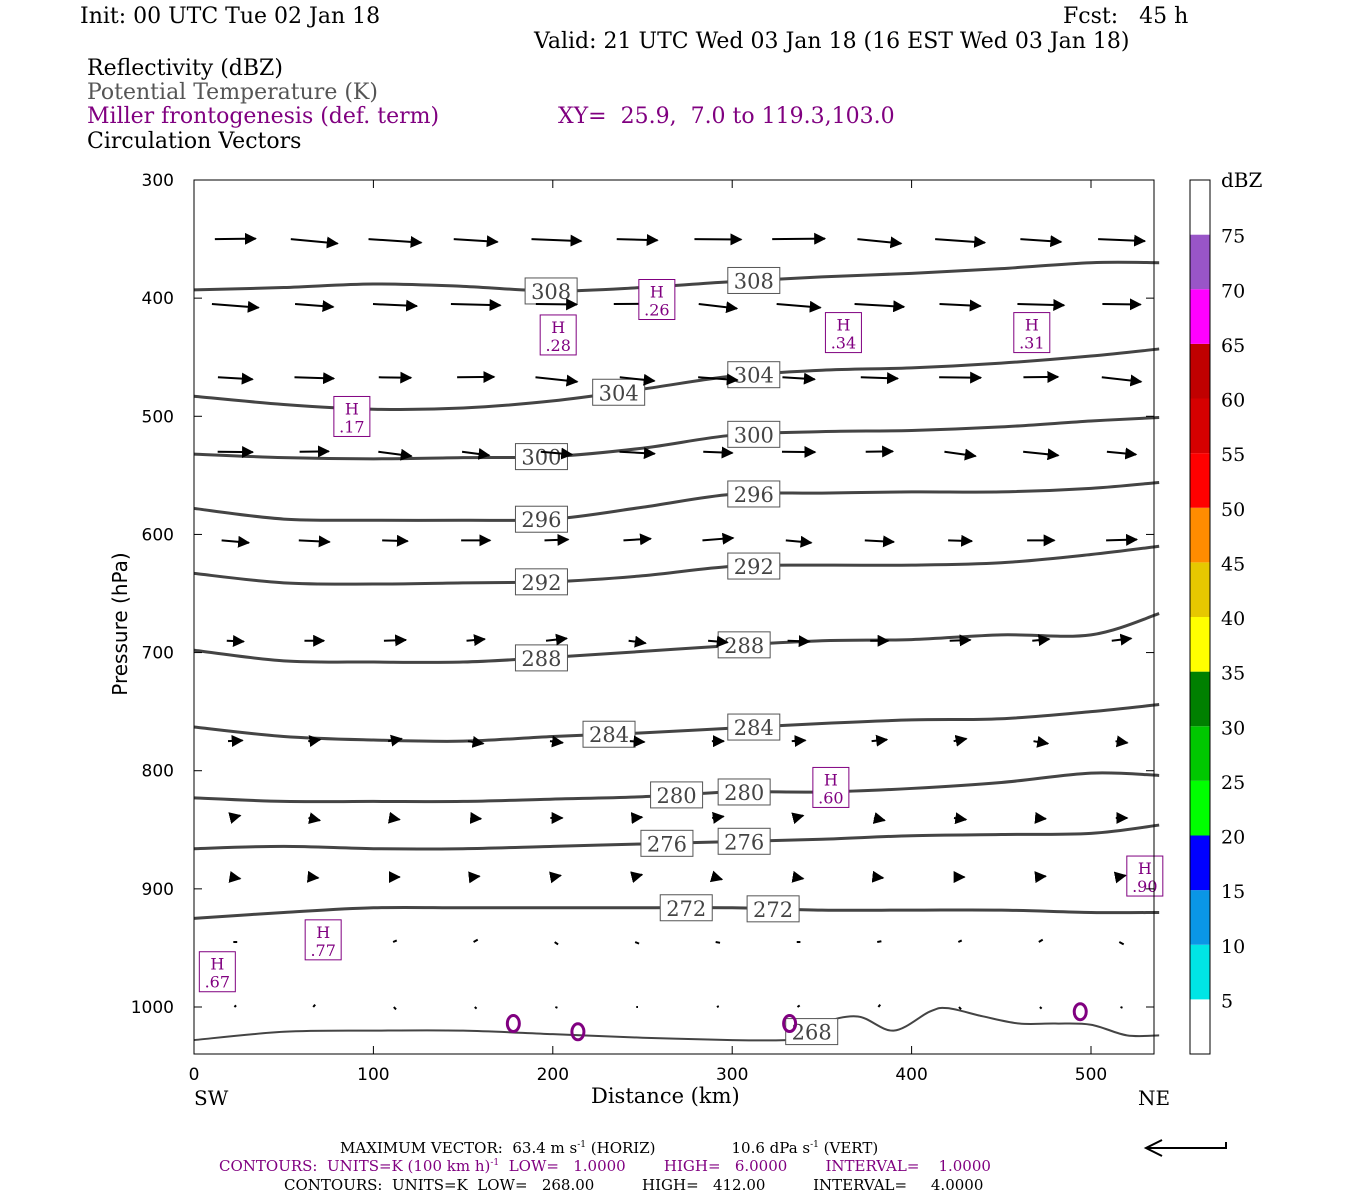  What do you see at coordinates (232, 92) in the screenshot?
I see `field-theta: Potential Temperature (K)` at bounding box center [232, 92].